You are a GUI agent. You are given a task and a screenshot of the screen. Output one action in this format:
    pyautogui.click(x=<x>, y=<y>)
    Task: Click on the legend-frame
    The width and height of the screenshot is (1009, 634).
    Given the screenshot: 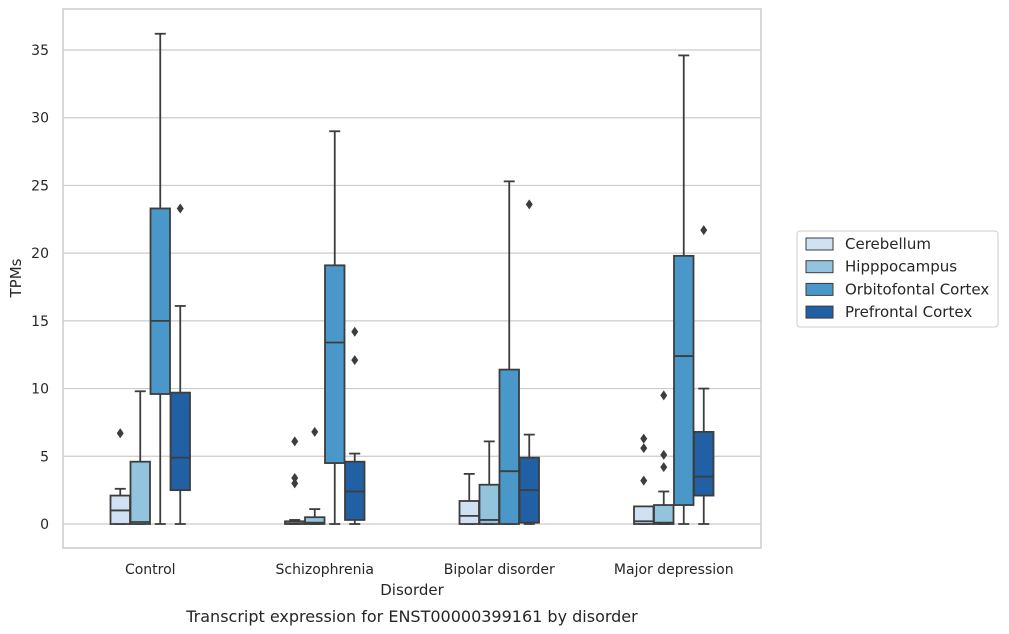 What is the action you would take?
    pyautogui.click(x=897, y=279)
    